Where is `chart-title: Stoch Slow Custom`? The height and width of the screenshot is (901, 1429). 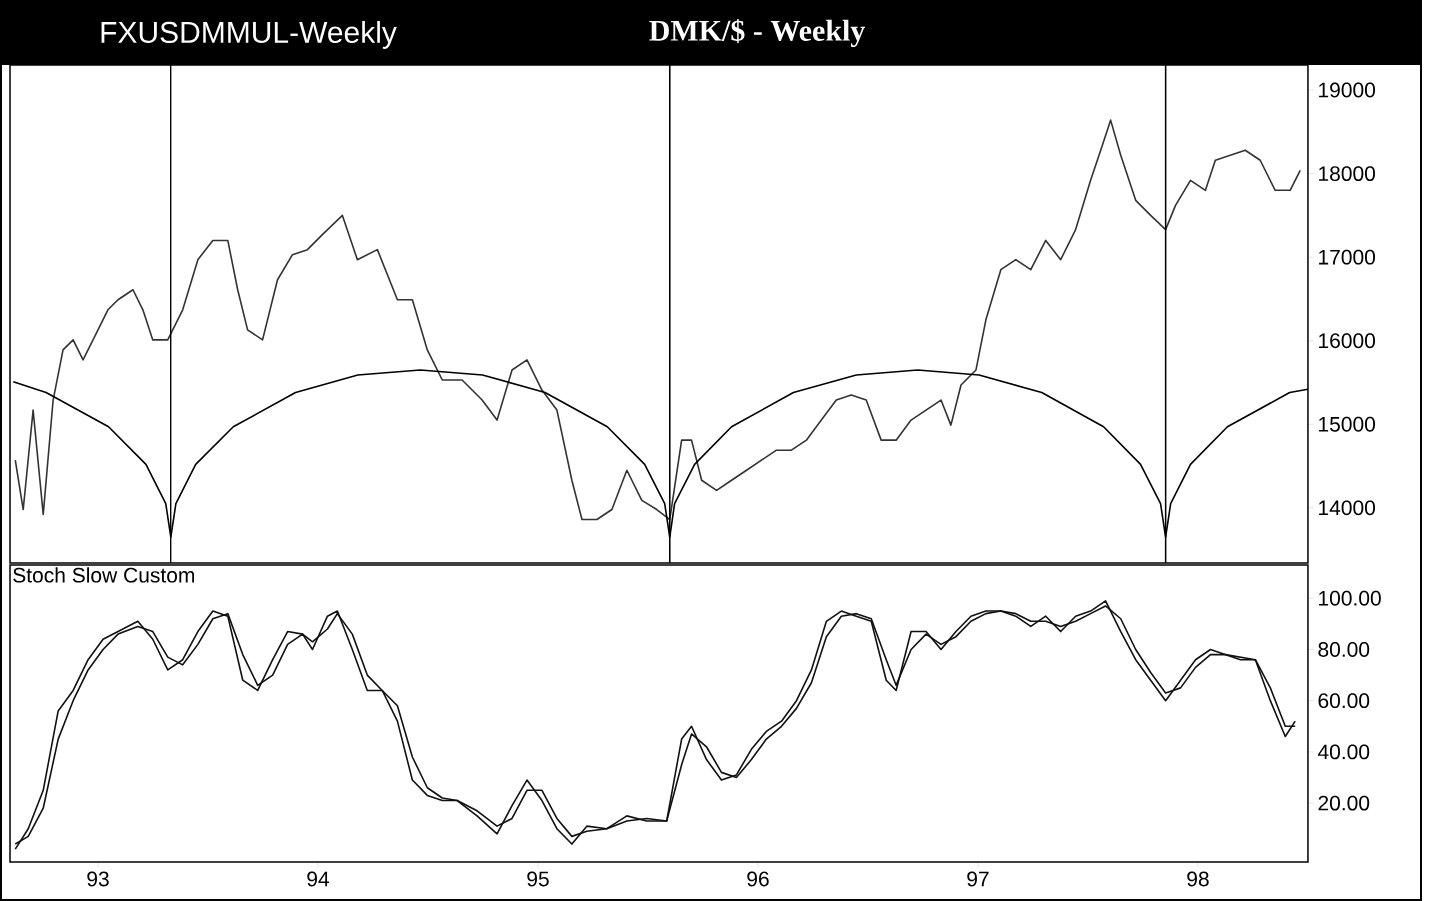
chart-title: Stoch Slow Custom is located at coordinates (104, 575).